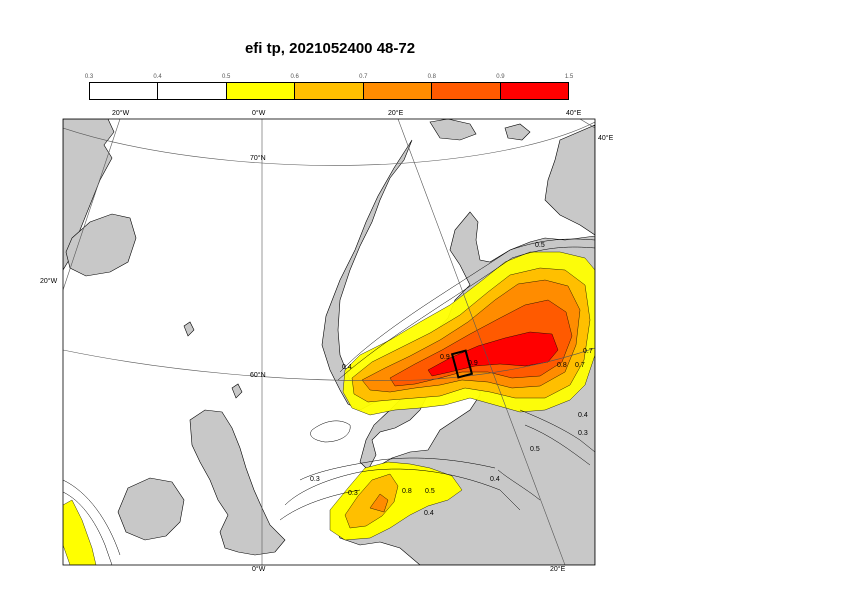 This screenshot has width=842, height=596. What do you see at coordinates (329, 143) in the screenshot?
I see `parallel-70n` at bounding box center [329, 143].